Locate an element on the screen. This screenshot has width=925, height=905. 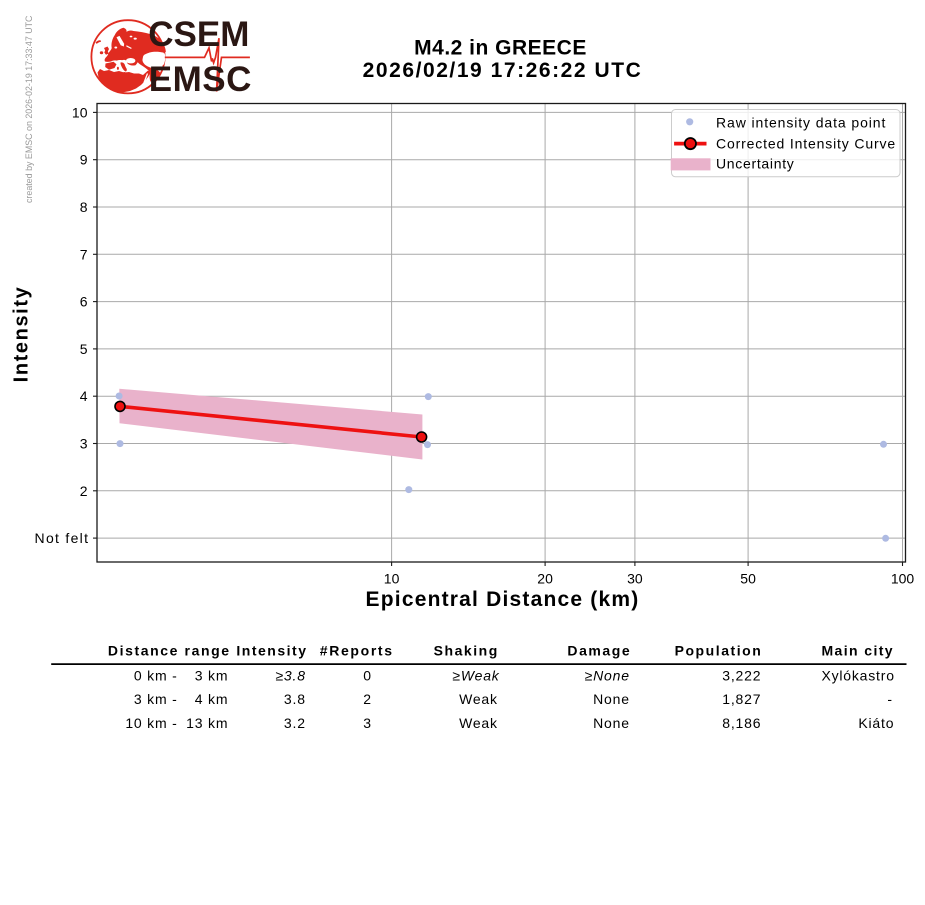
svg-text: ≥Weak is located at coordinates (475, 675).